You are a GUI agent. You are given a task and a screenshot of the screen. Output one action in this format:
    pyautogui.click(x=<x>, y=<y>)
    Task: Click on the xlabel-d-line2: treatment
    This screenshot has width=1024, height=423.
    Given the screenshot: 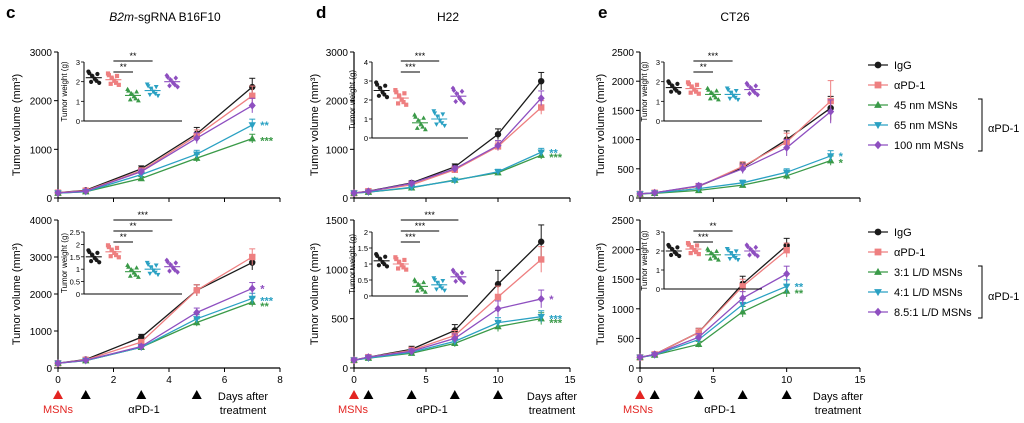 What is the action you would take?
    pyautogui.click(x=552, y=411)
    